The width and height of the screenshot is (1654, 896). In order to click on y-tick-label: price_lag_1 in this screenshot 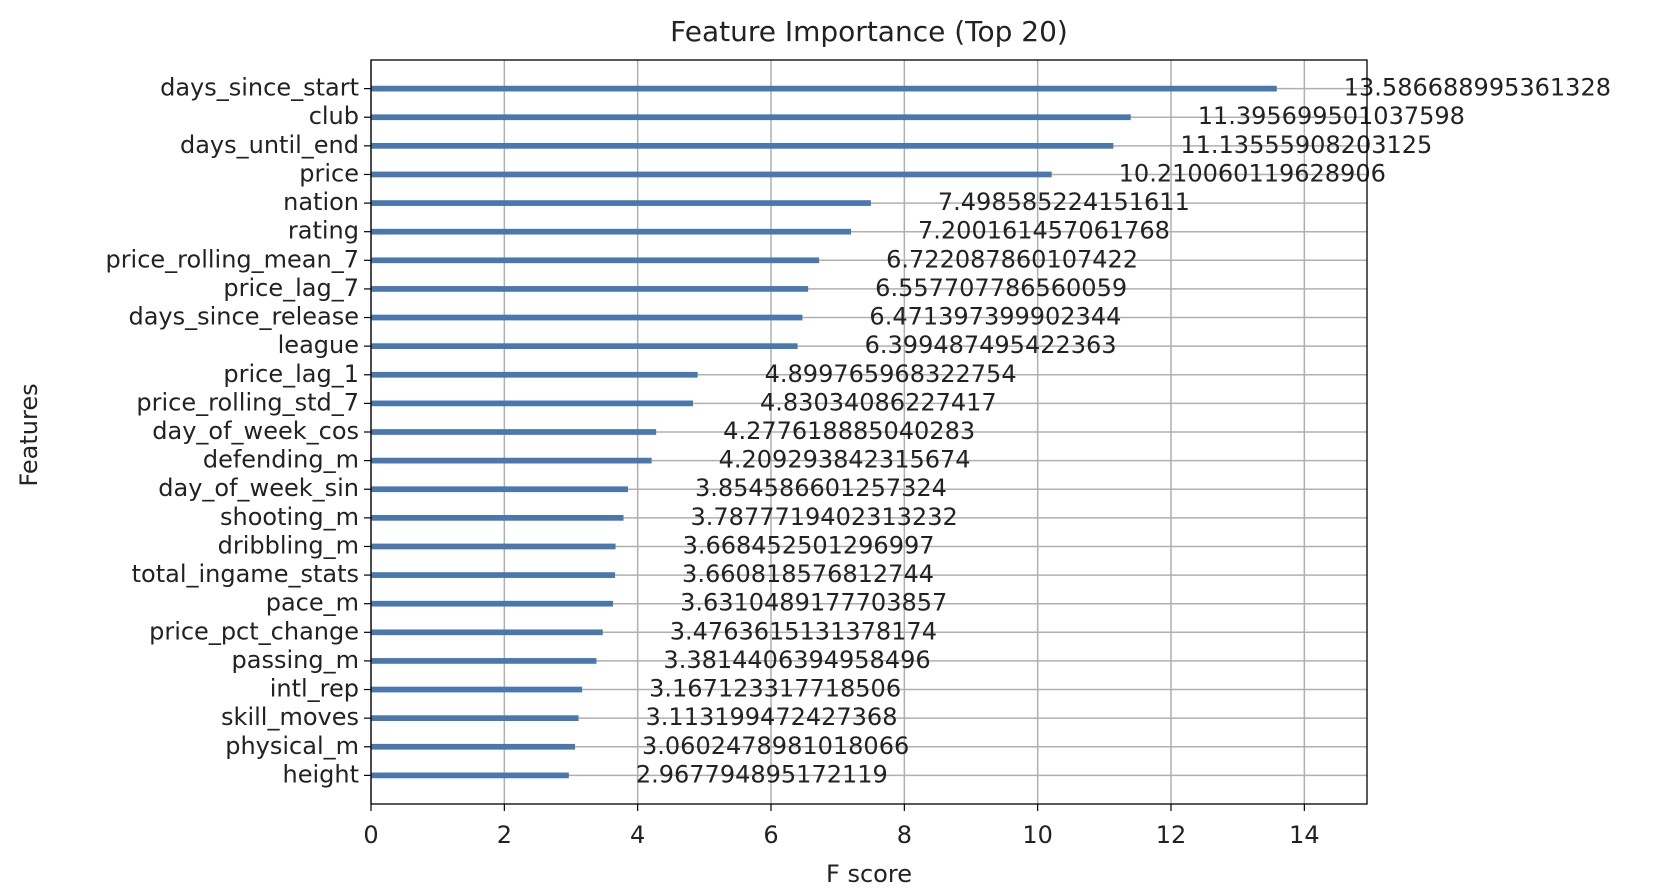, I will do `click(291, 374)`.